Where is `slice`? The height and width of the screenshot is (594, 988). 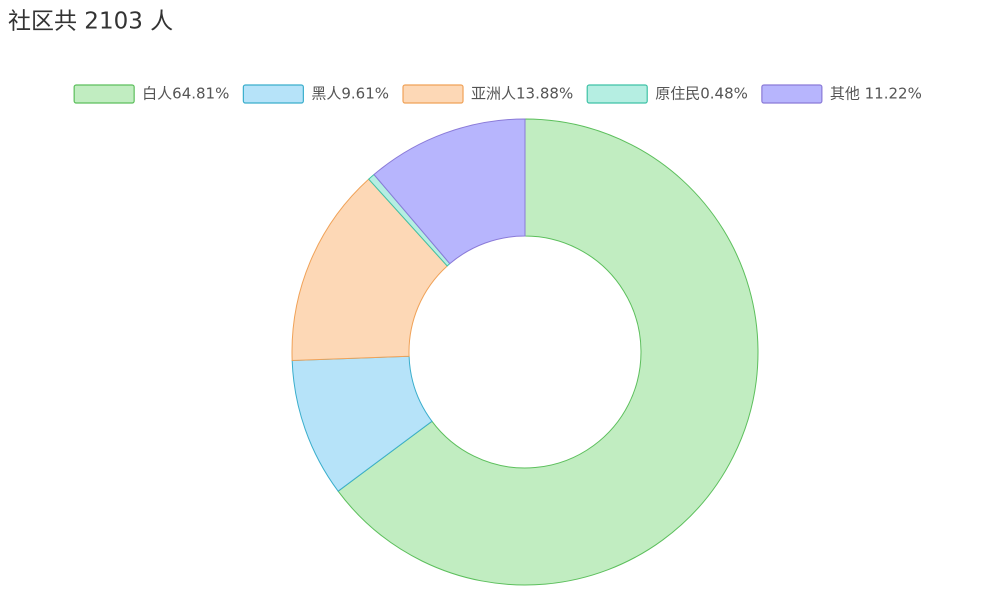 slice is located at coordinates (449, 191).